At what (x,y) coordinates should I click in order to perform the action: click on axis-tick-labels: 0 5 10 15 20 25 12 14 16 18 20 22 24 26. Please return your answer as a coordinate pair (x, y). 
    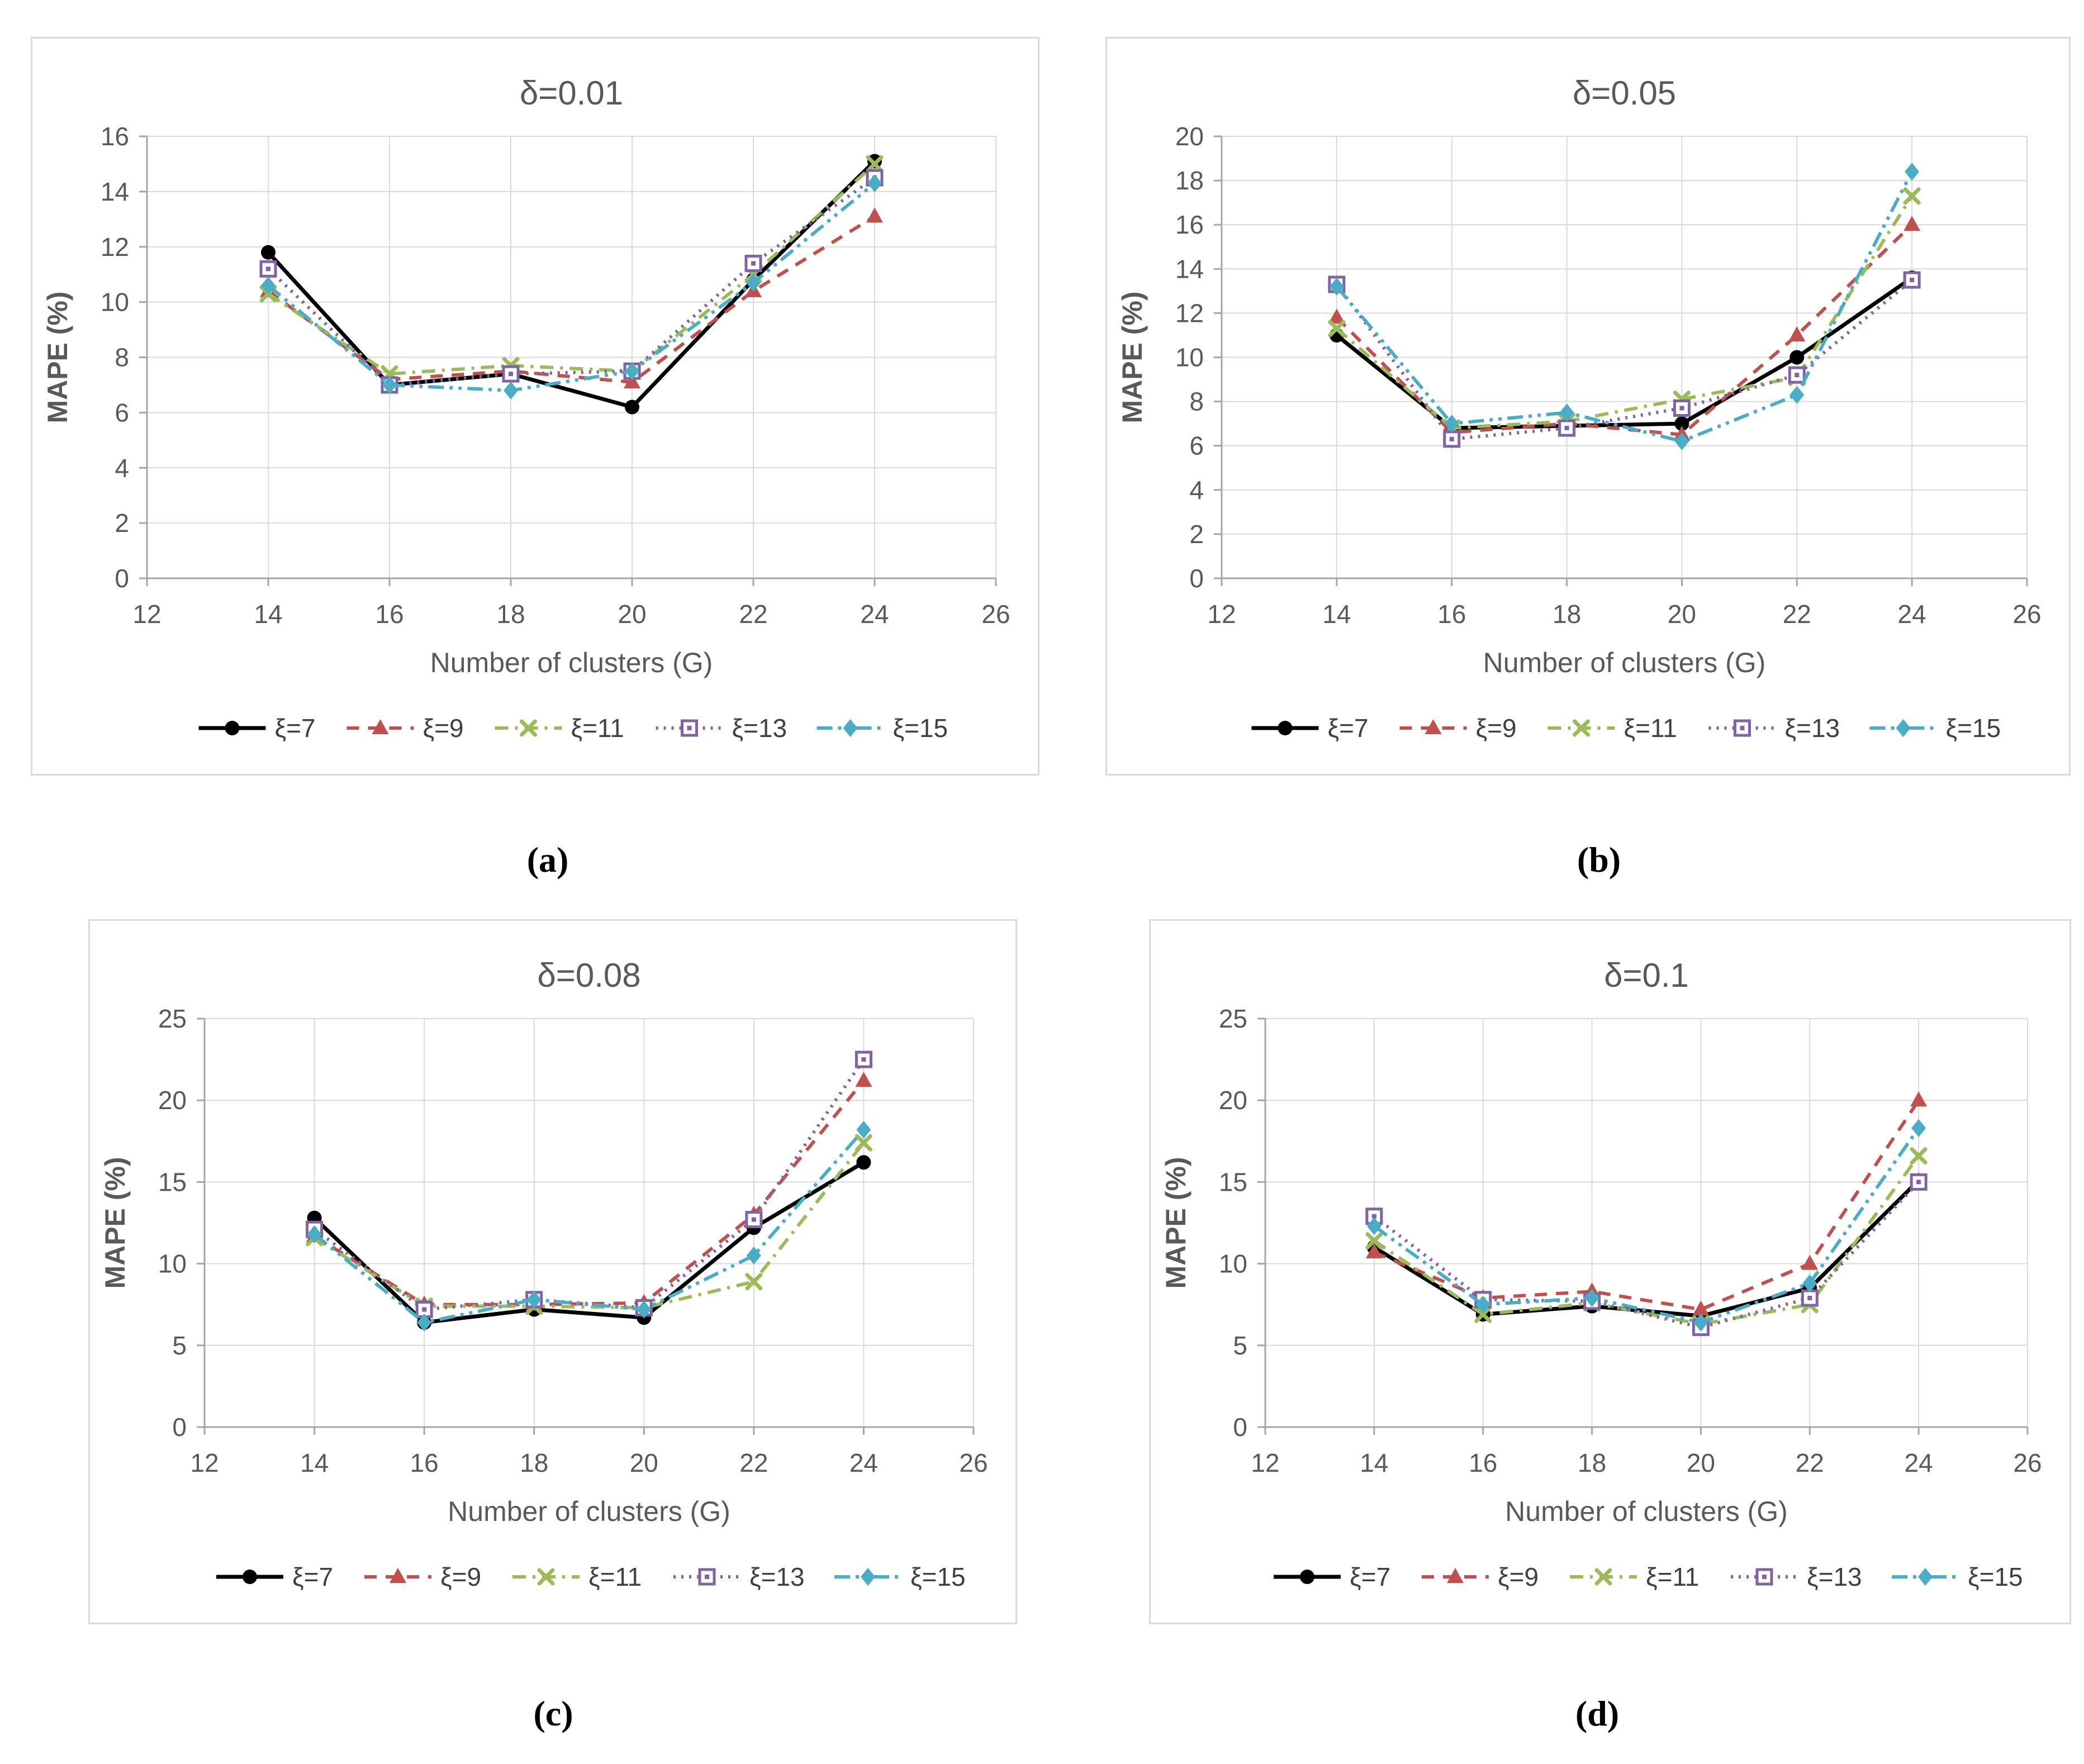
    Looking at the image, I should click on (1630, 1240).